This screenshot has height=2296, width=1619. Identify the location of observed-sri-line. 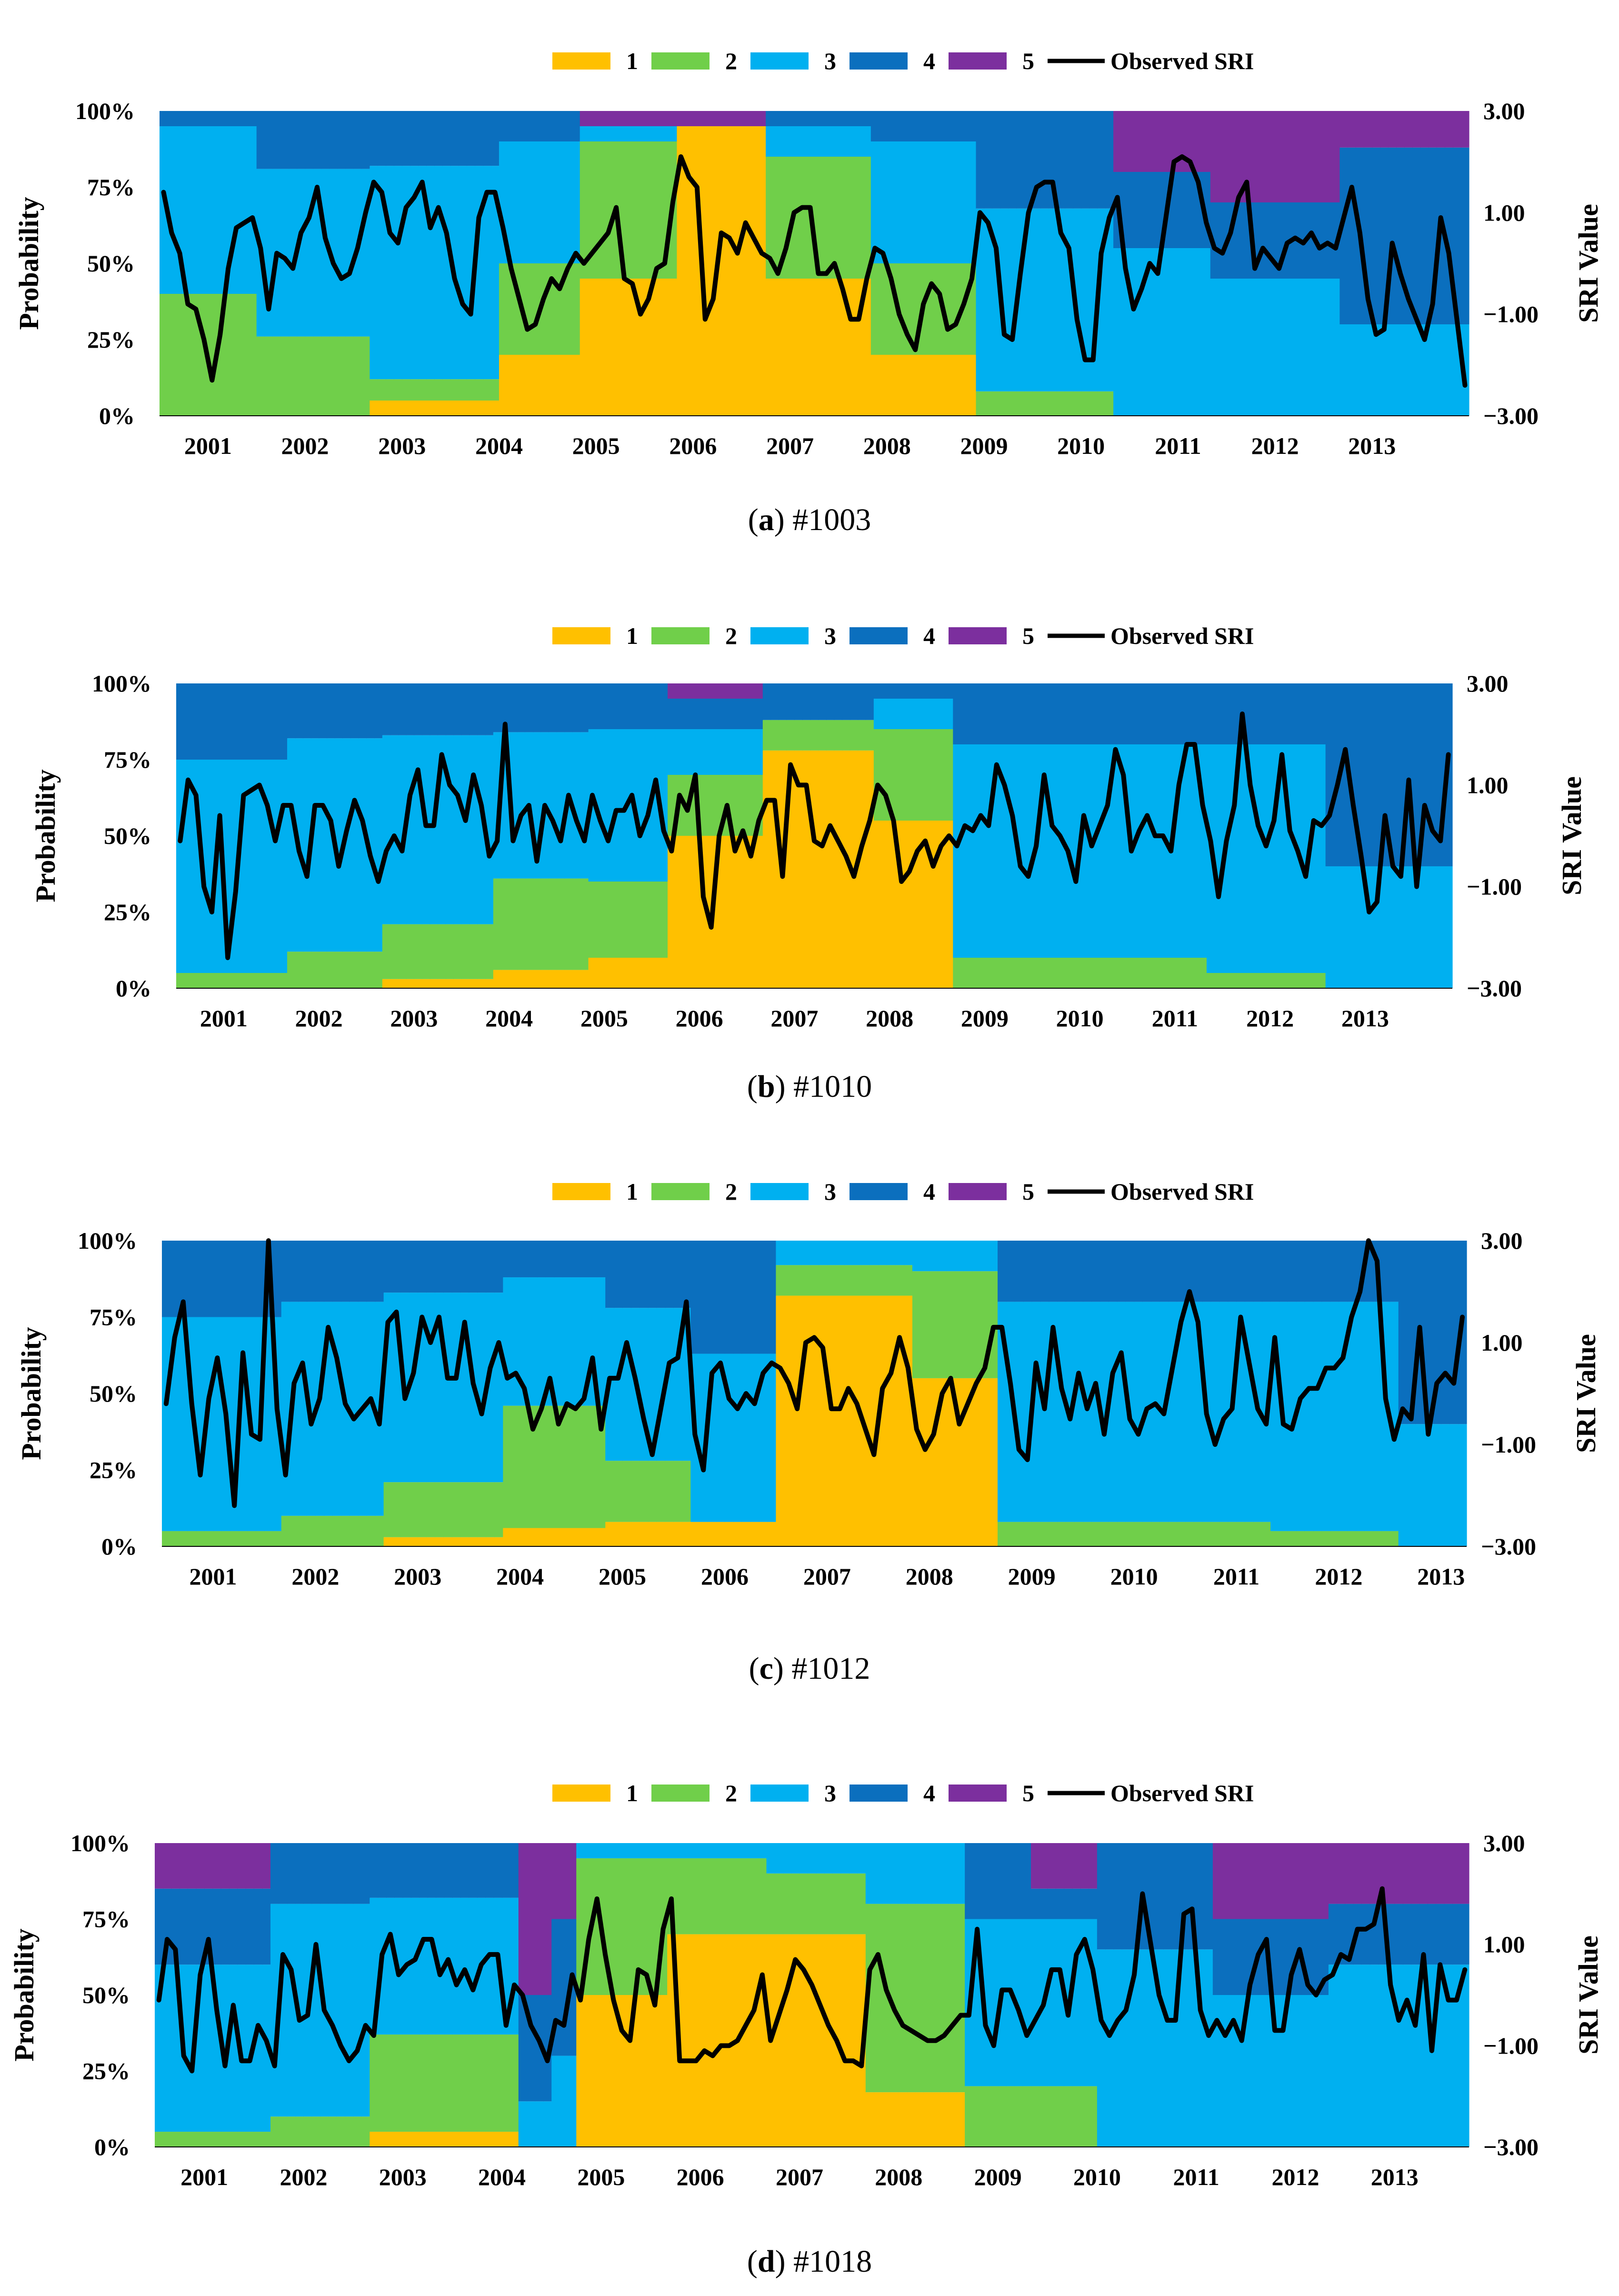
(812, 1980).